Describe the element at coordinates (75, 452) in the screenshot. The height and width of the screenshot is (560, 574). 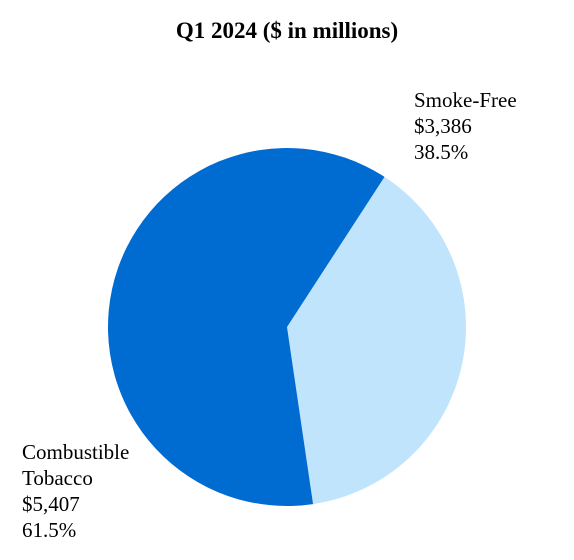
I see `slice-1-name-line-0: Combustible` at that location.